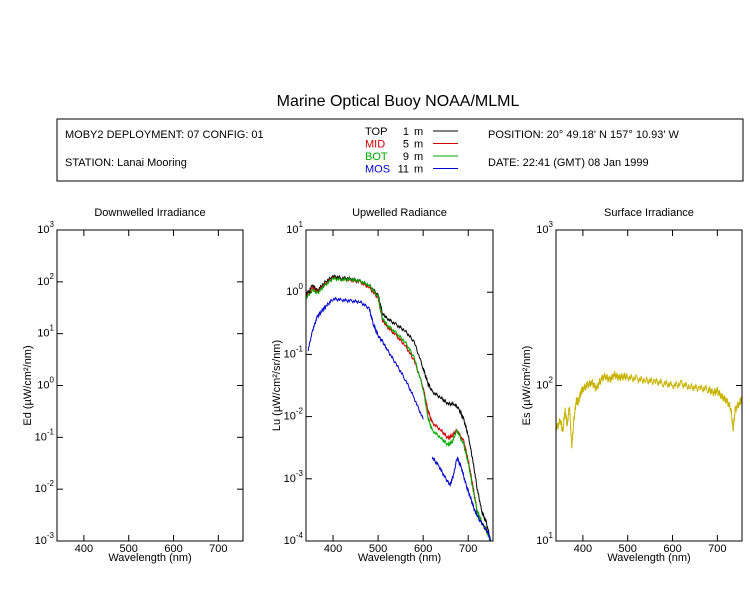  I want to click on deployment-text: MOBY2 DEPLOYMENT: 07 CONFIG: 01, so click(164, 135).